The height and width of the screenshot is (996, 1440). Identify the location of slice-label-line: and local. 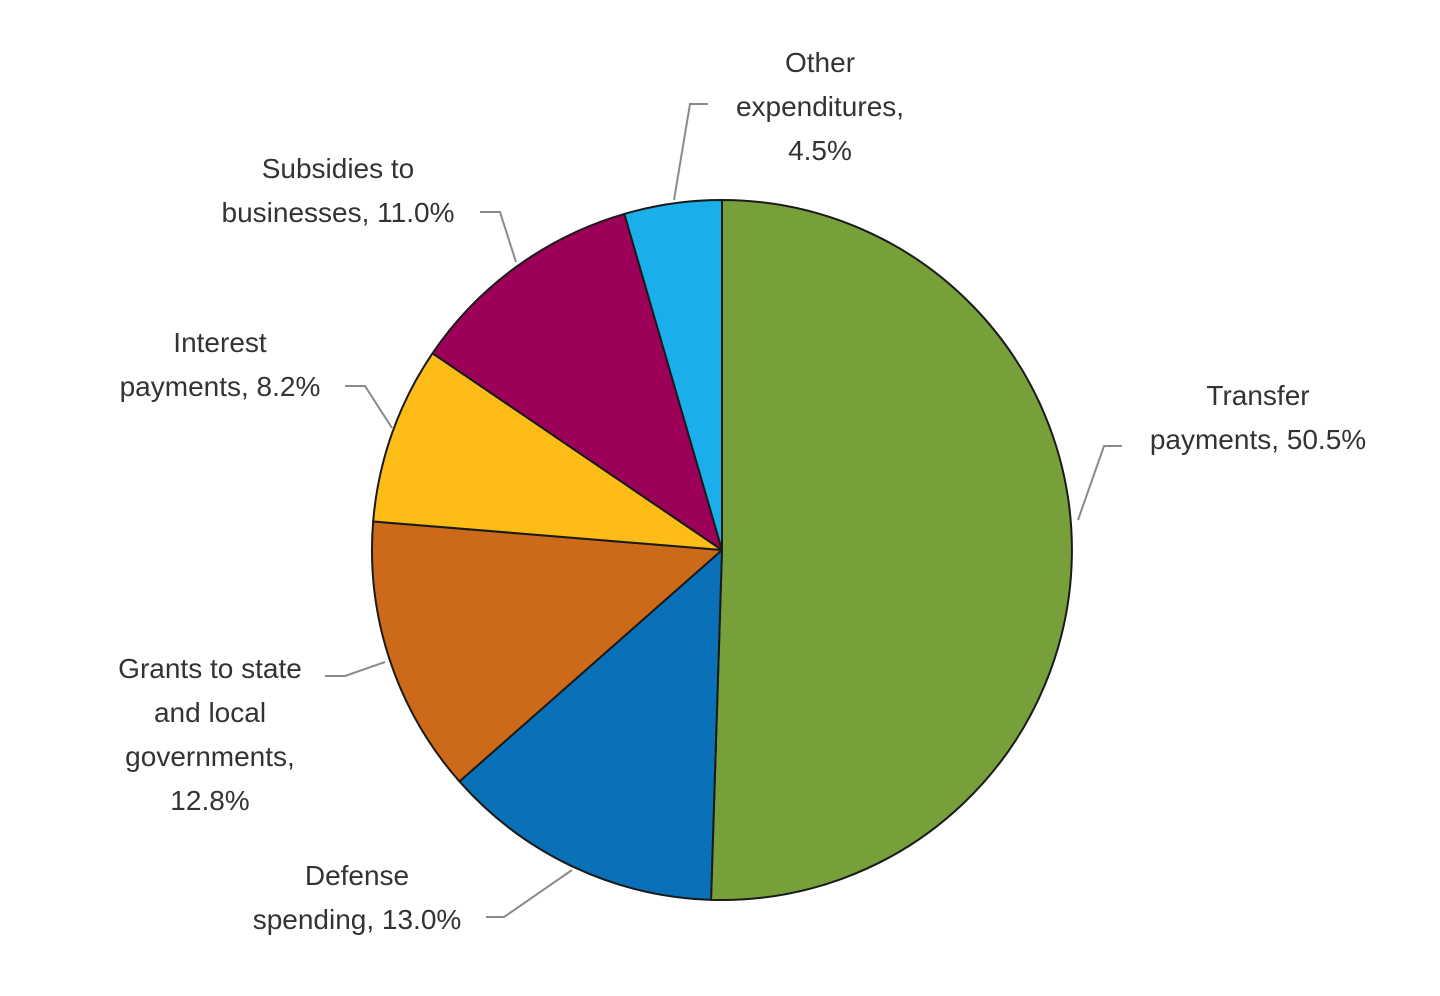
(210, 712).